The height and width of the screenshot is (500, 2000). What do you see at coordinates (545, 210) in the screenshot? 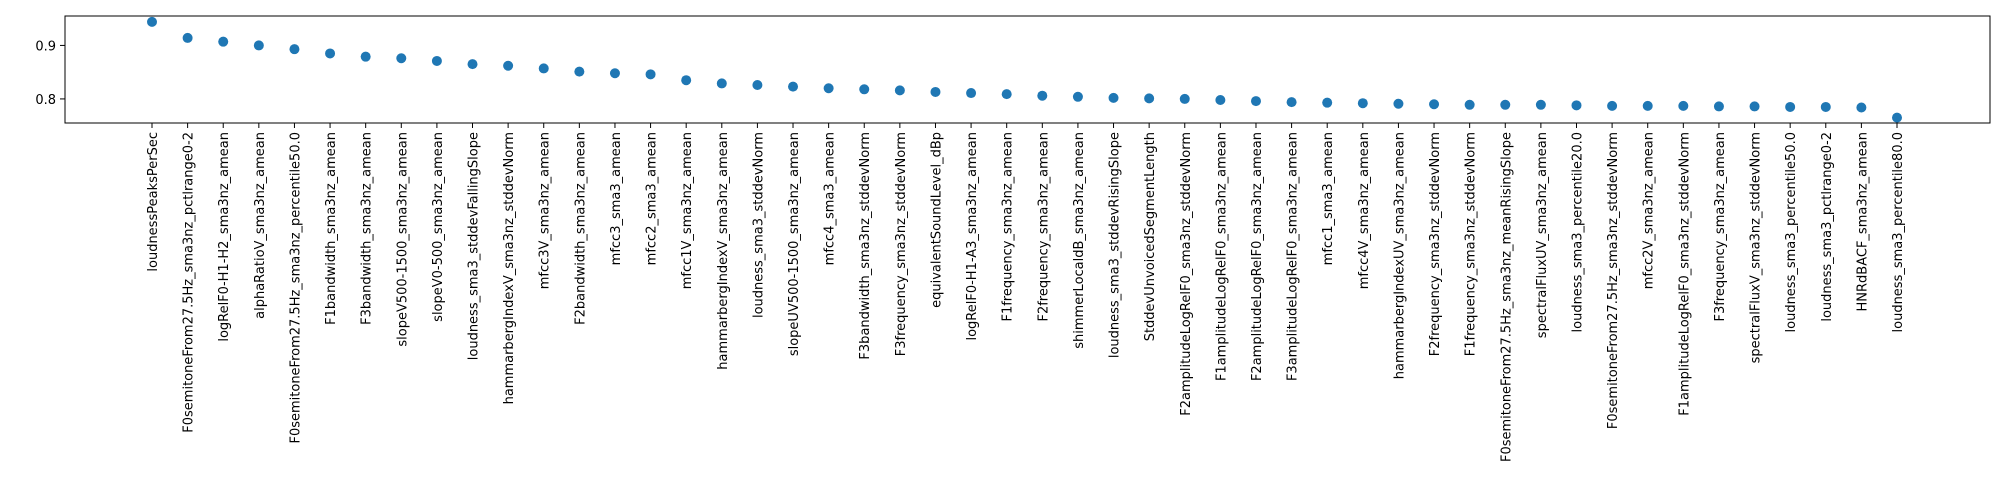
I see `x-tick-label: mfcc3V_sma3nz_amean` at bounding box center [545, 210].